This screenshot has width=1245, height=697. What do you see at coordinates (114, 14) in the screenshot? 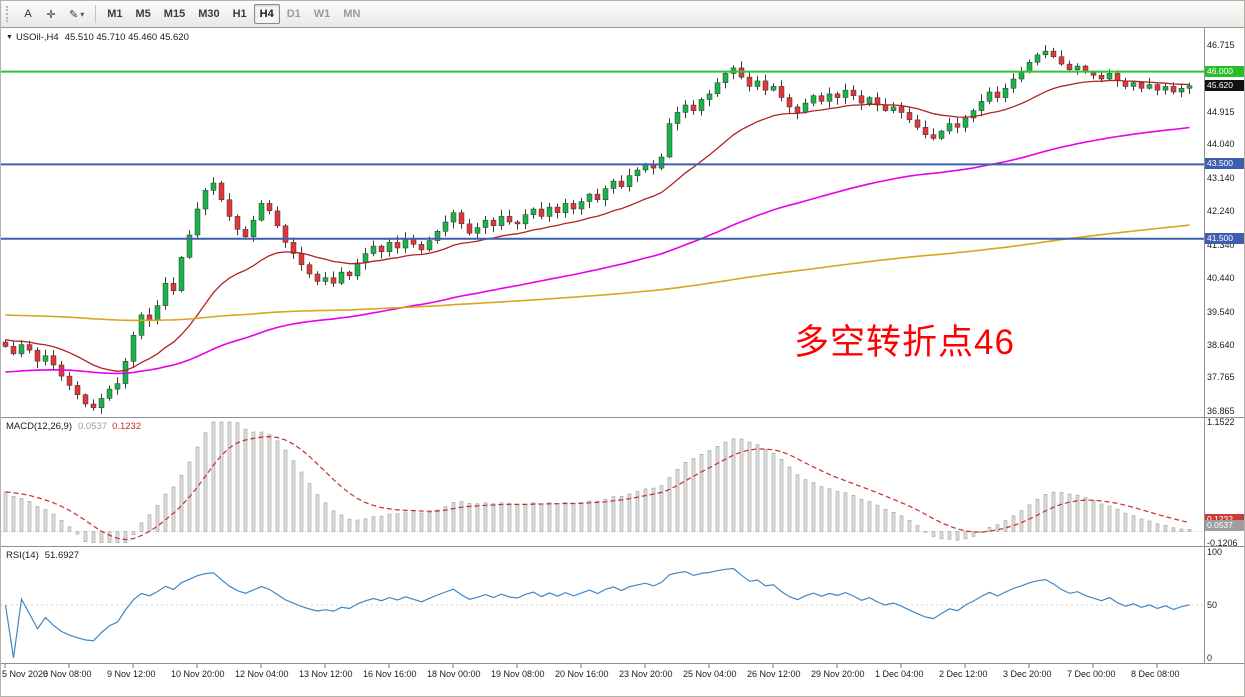
I see `timeframe-m1-button: M1` at bounding box center [114, 14].